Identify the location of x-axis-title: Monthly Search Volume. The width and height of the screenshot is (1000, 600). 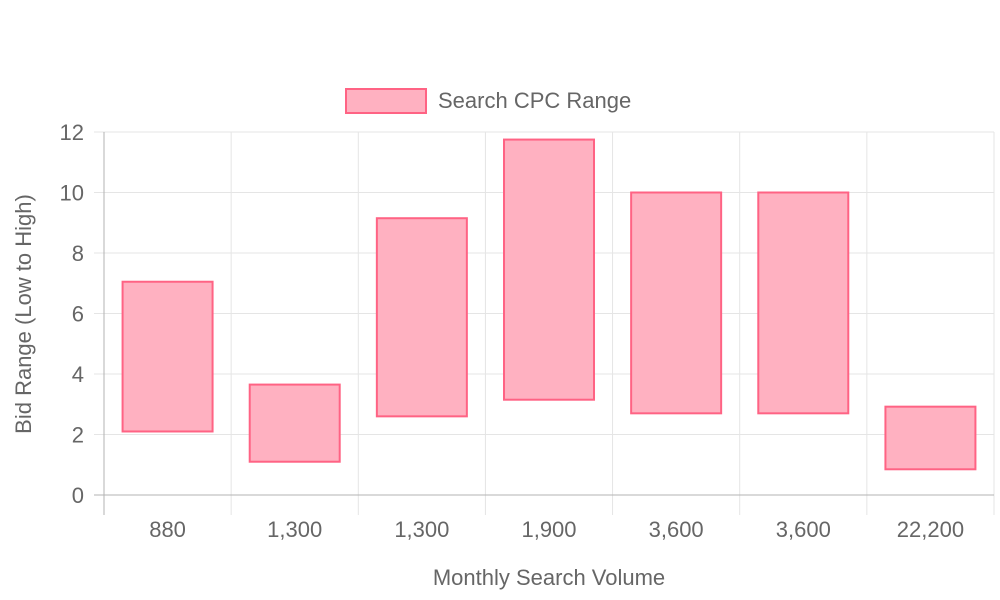
(549, 577).